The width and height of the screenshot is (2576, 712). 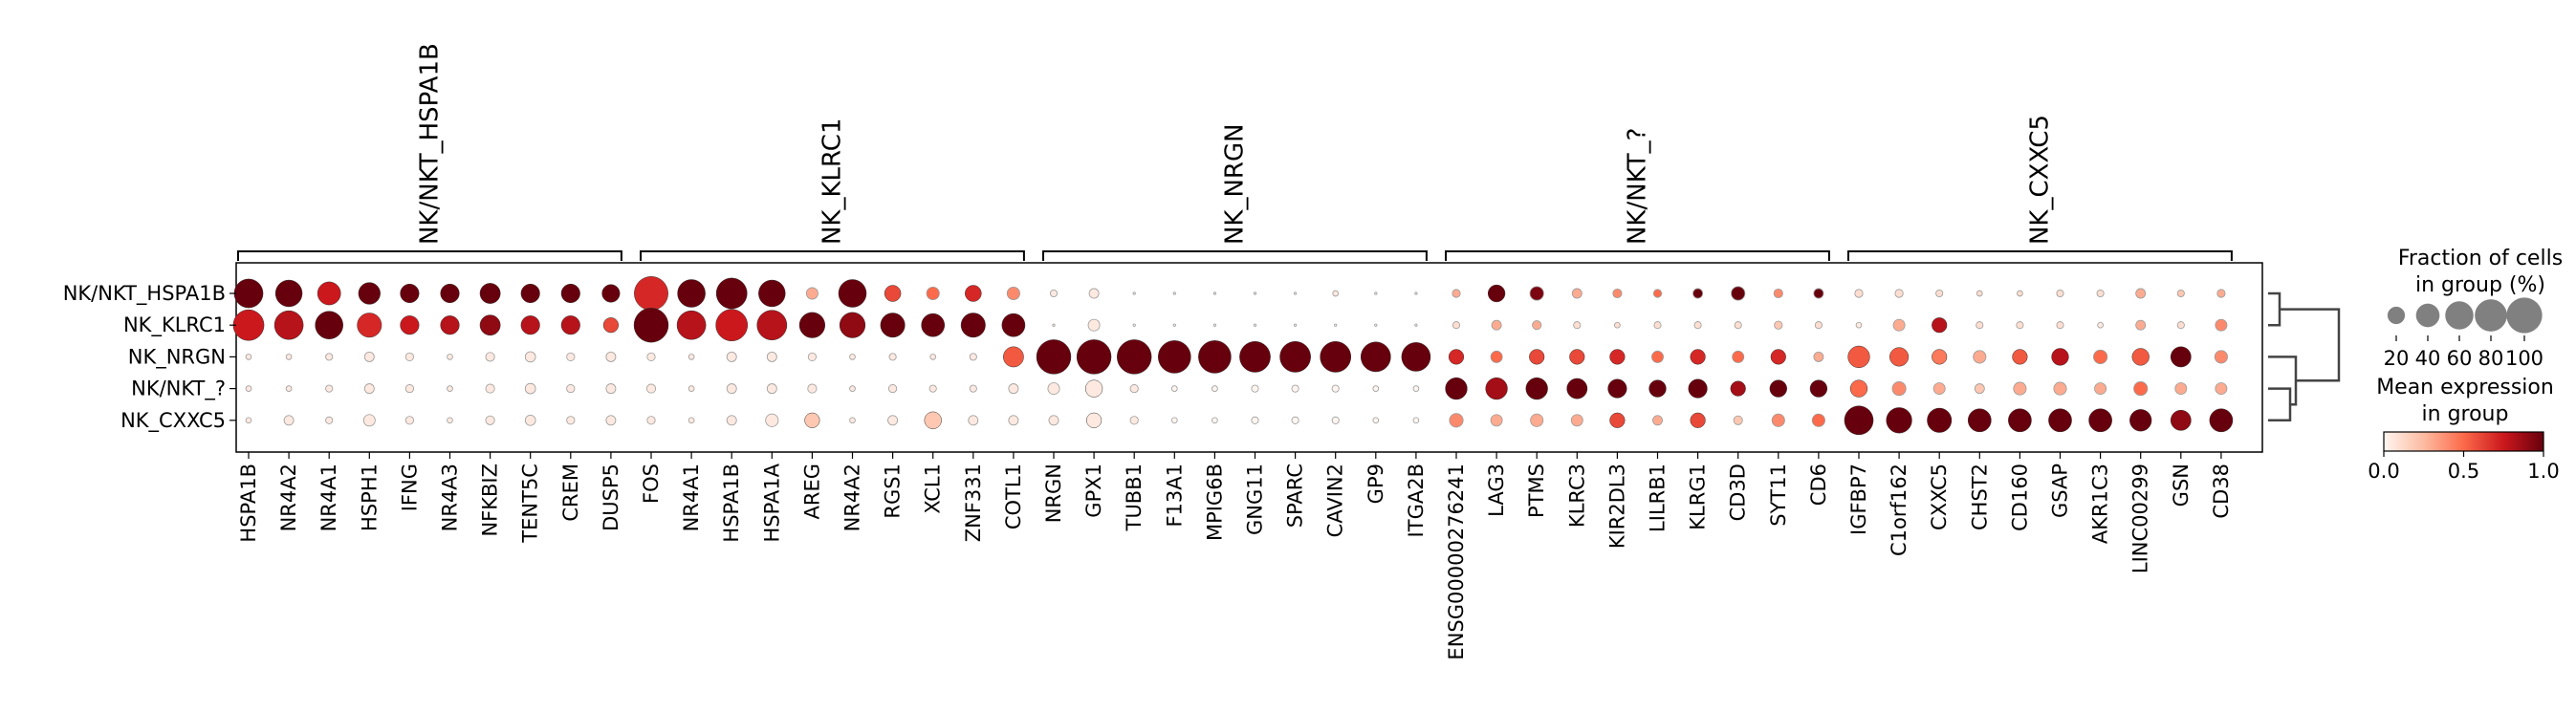 I want to click on gene-label: CD38, so click(x=2221, y=491).